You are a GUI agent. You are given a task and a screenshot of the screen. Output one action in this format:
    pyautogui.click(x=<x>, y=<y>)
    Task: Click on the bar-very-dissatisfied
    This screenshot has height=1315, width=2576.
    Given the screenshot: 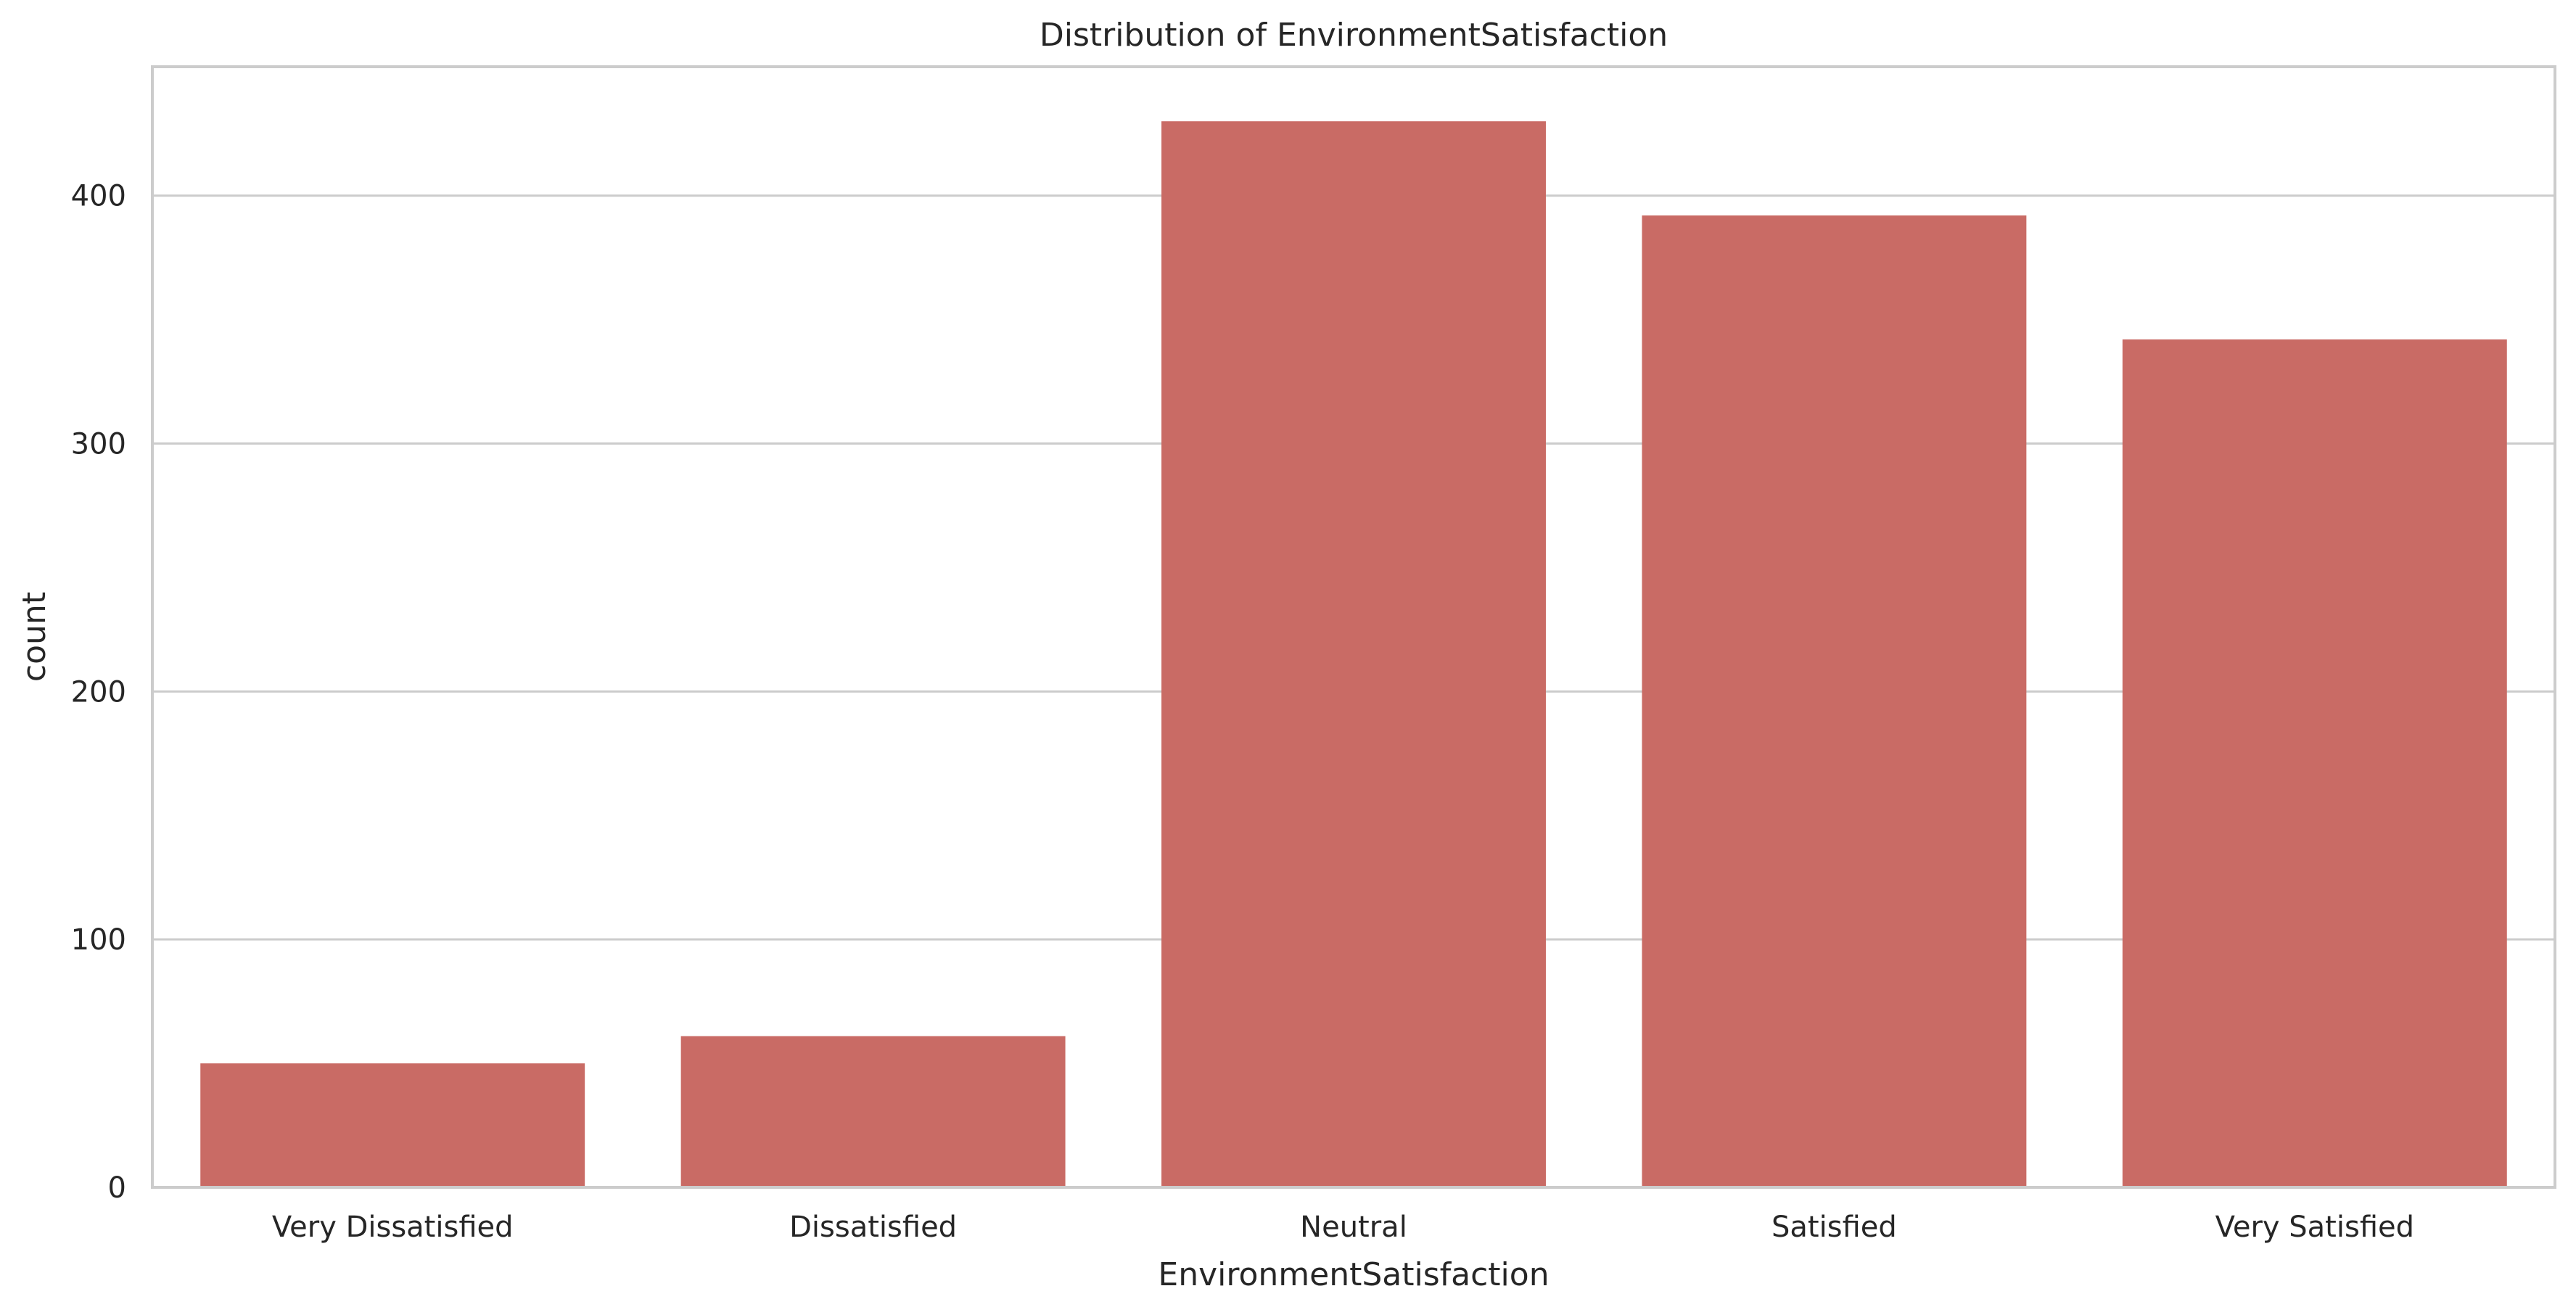 What is the action you would take?
    pyautogui.click(x=392, y=1125)
    